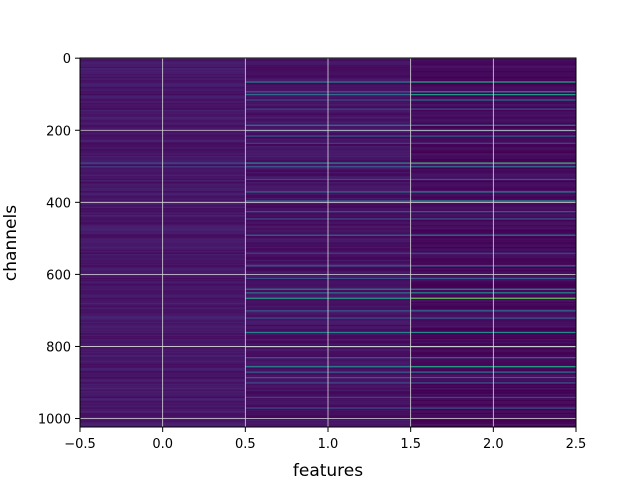  What do you see at coordinates (328, 444) in the screenshot?
I see `x-tick-label: 1.0` at bounding box center [328, 444].